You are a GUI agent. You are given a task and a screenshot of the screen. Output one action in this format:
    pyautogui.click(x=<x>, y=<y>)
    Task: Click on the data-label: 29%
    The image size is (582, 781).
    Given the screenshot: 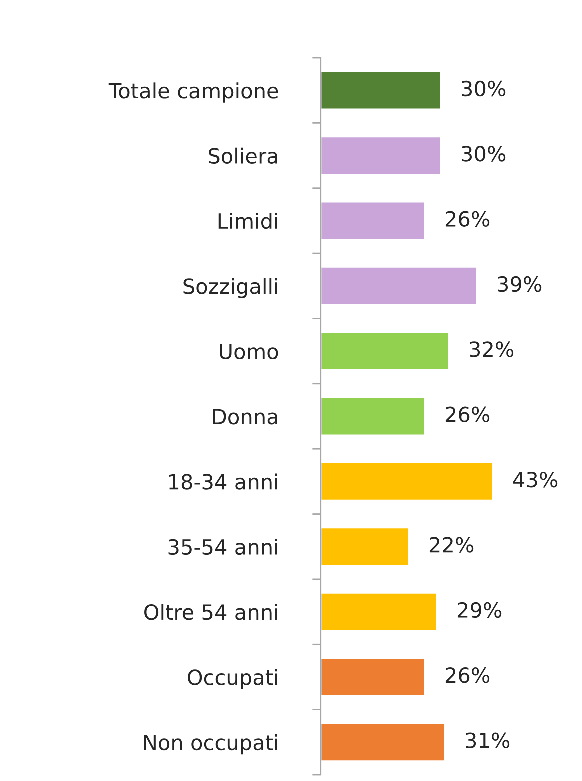 What is the action you would take?
    pyautogui.click(x=480, y=610)
    